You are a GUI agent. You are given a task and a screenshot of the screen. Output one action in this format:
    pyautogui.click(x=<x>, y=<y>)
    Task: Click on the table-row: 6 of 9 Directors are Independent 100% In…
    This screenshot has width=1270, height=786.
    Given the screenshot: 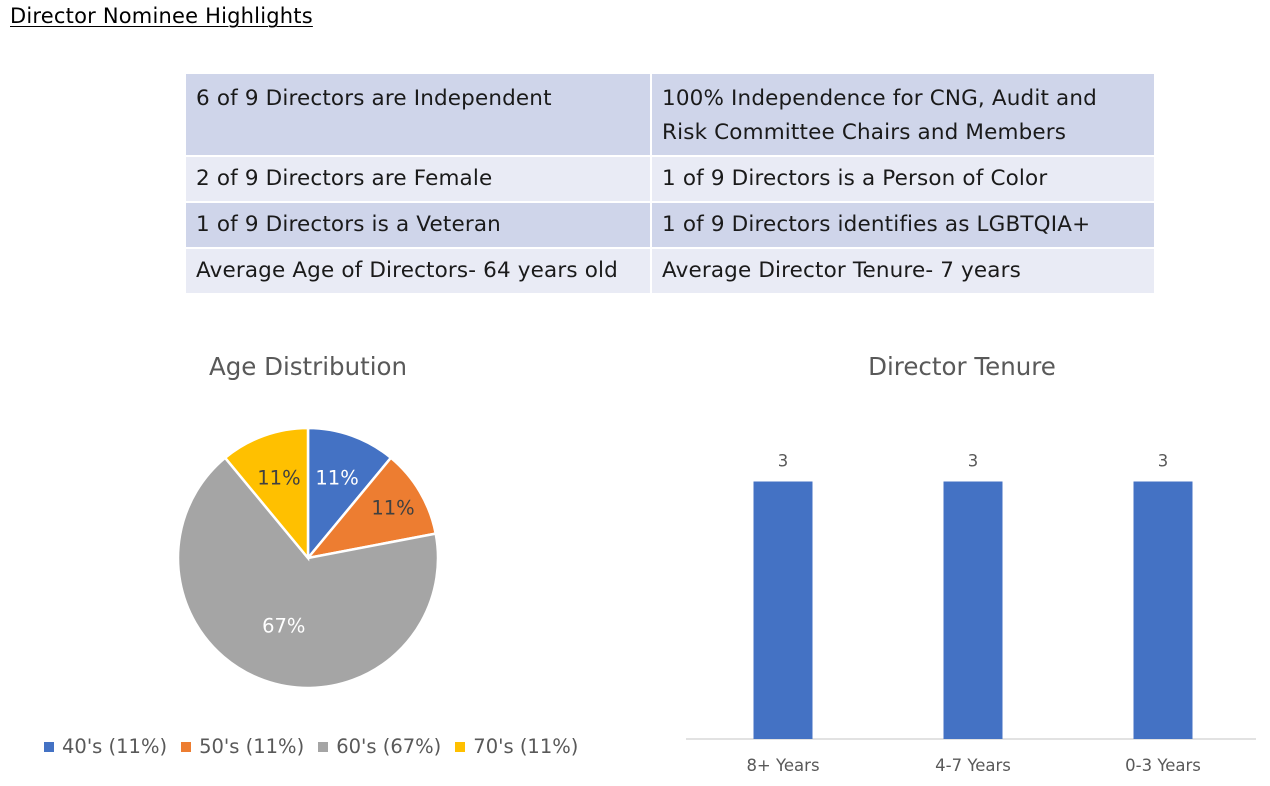 What is the action you would take?
    pyautogui.click(x=670, y=114)
    